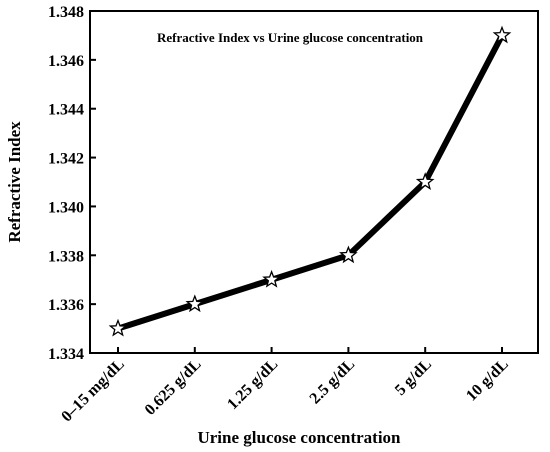  Describe the element at coordinates (66, 12) in the screenshot. I see `y-tick-label: 1.348` at that location.